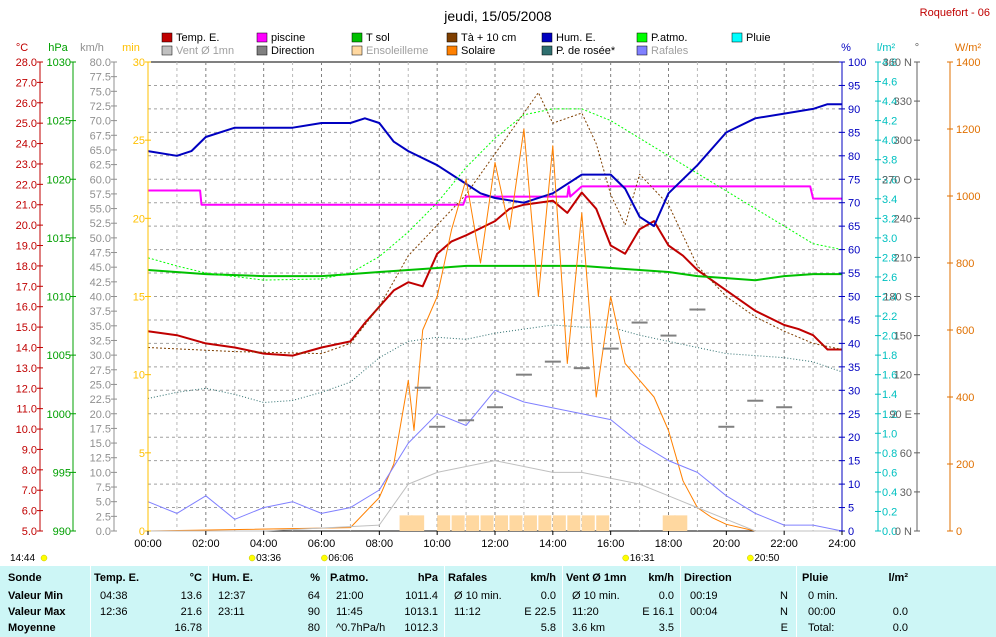 This screenshot has height=637, width=996. Describe the element at coordinates (889, 278) in the screenshot. I see `rain-axis-label: 2.6` at that location.